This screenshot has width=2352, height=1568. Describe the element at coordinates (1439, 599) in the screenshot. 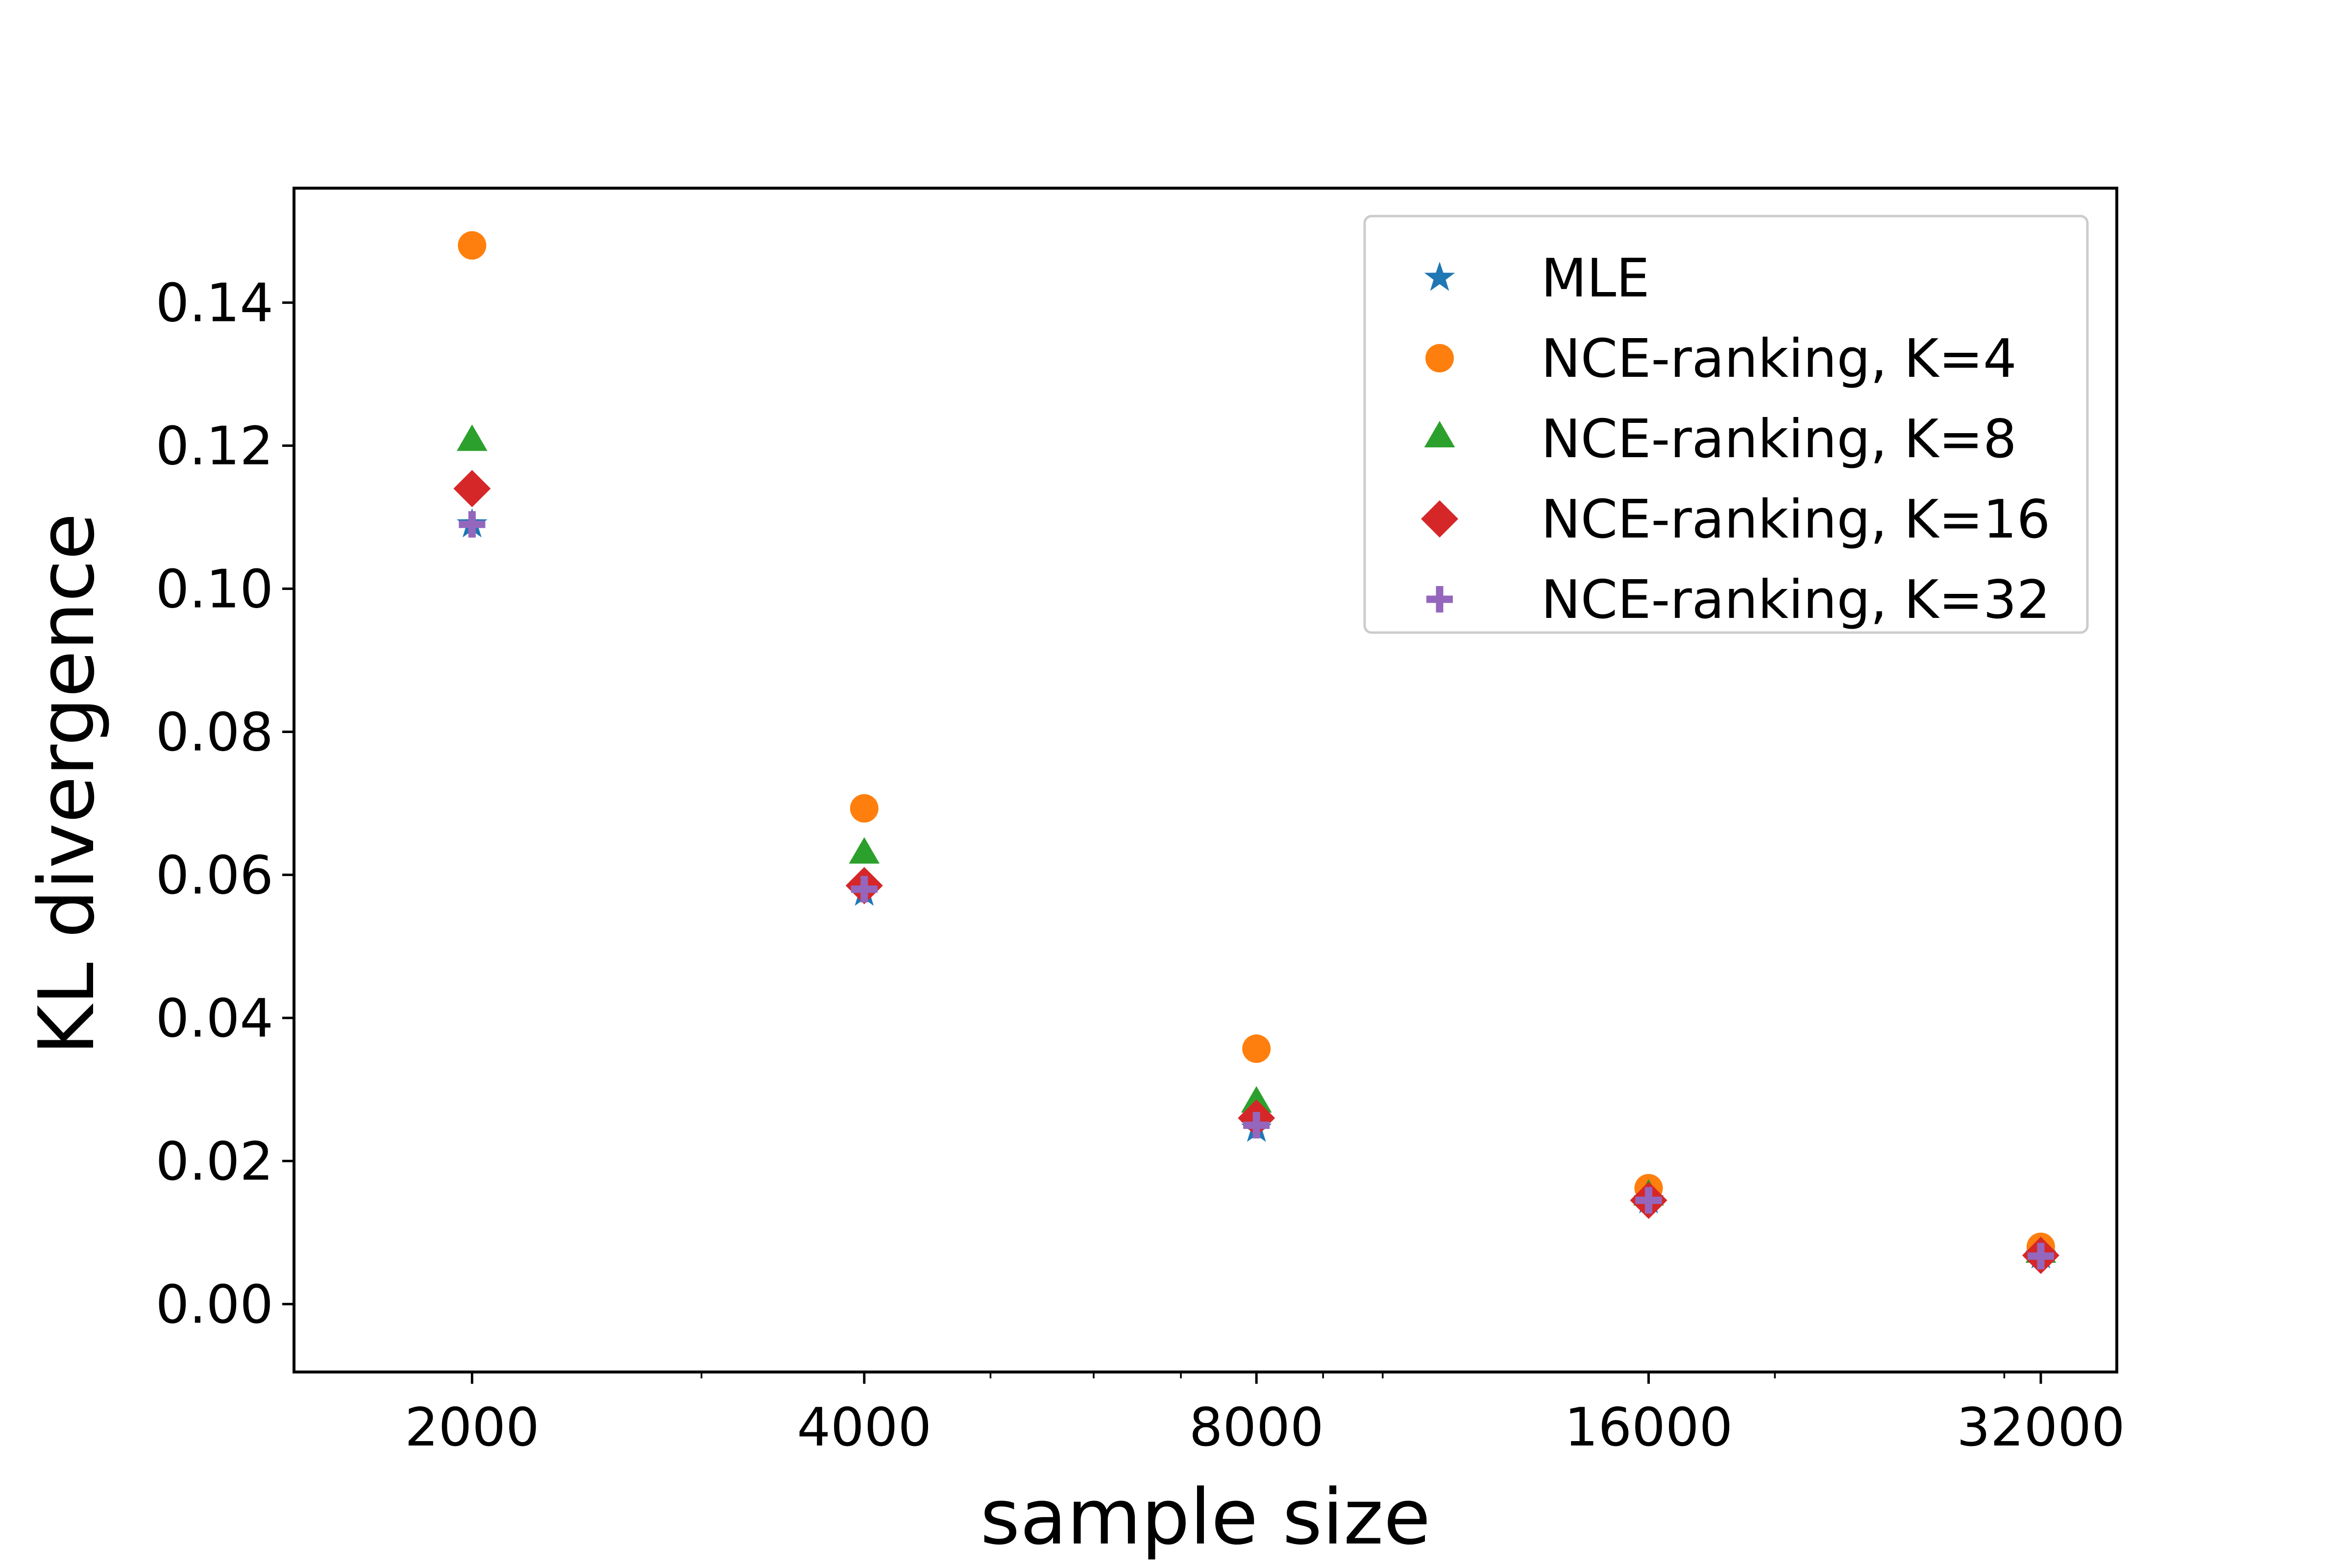

I see `legend-marker-plus` at that location.